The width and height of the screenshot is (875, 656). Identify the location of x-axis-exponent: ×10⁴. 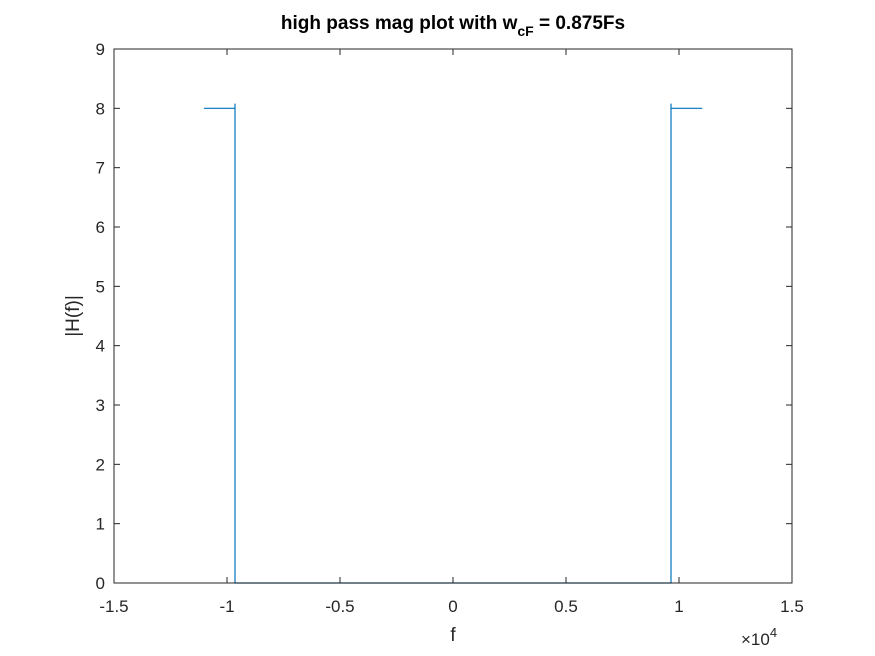
(759, 637).